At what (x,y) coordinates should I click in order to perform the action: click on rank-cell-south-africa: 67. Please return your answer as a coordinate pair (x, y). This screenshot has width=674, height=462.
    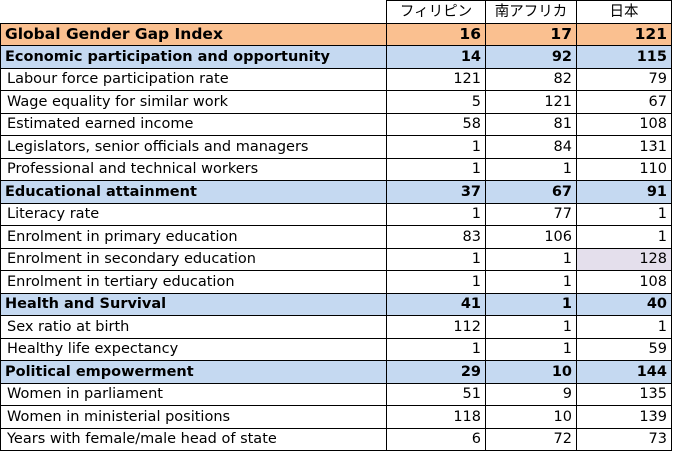
    Looking at the image, I should click on (531, 192).